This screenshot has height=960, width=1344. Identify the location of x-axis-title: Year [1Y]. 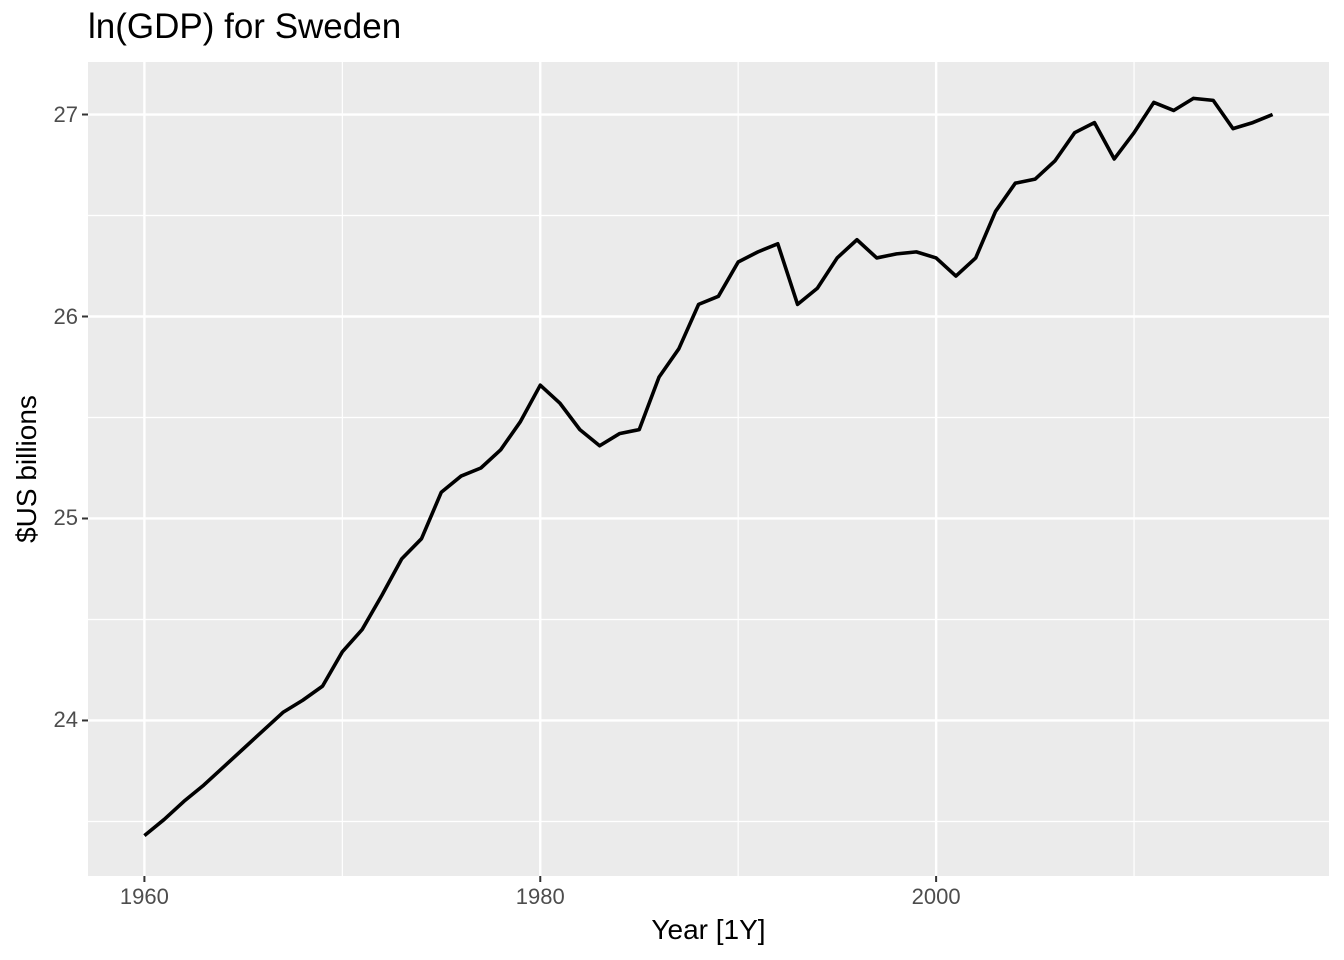
(708, 929).